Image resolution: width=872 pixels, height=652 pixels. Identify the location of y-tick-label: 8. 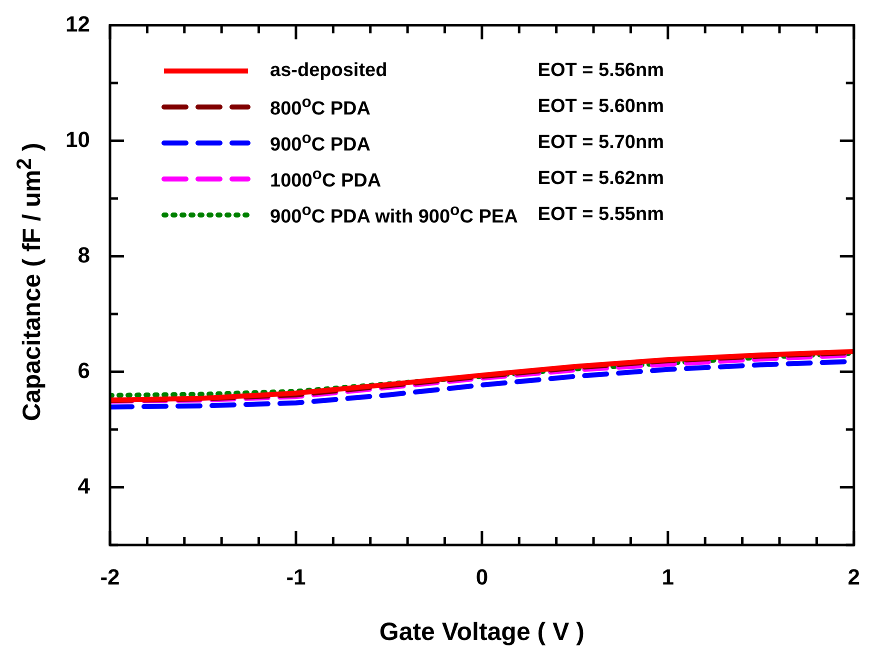
(84, 255).